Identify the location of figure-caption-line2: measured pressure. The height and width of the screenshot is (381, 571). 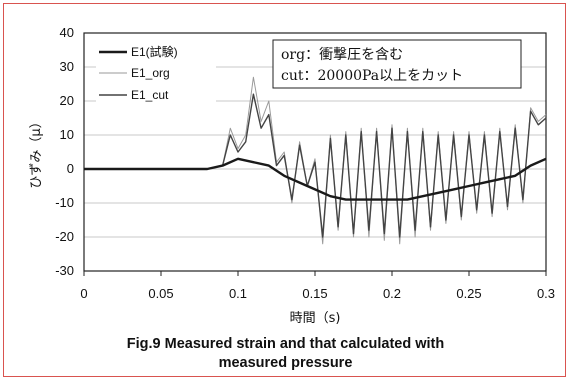
(285, 363).